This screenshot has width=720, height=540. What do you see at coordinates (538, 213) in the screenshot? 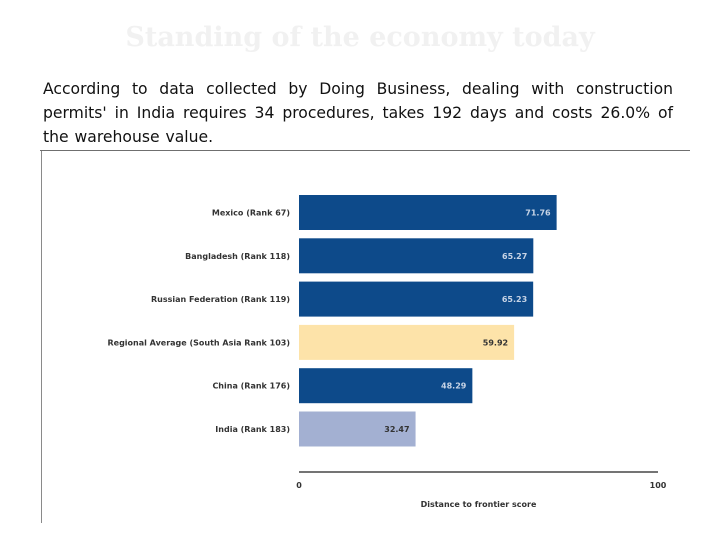
I see `data-label: 71.76` at bounding box center [538, 213].